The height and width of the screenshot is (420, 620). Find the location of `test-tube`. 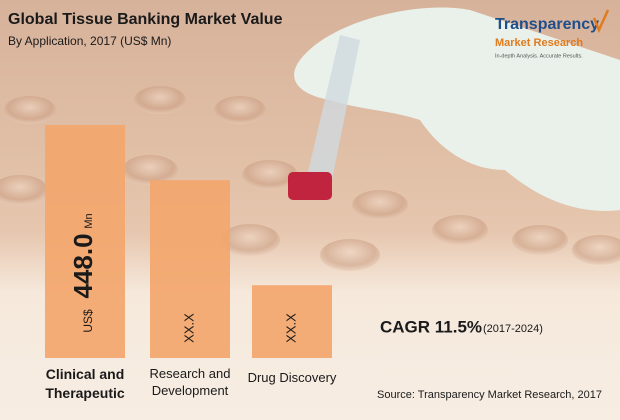

test-tube is located at coordinates (332, 112).